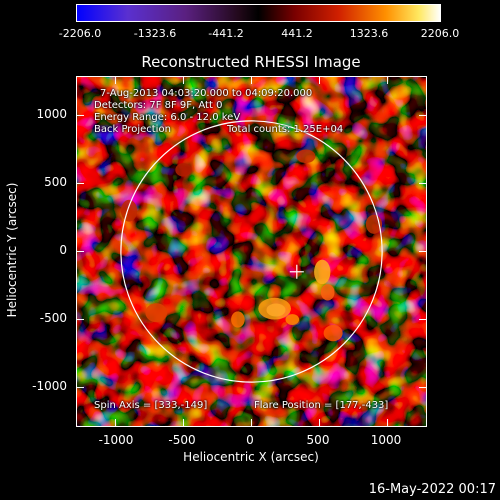 Image resolution: width=500 pixels, height=500 pixels. Describe the element at coordinates (158, 105) in the screenshot. I see `detectors-text: Detectors: 7F 8F 9F, Att 0` at that location.